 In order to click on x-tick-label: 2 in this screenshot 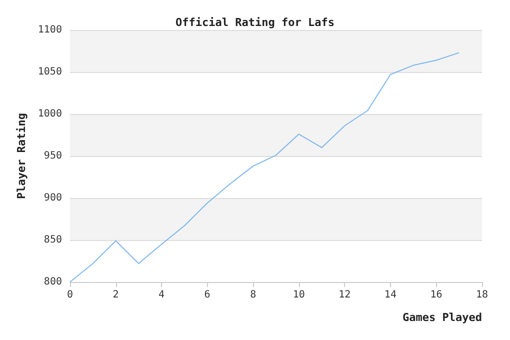, I will do `click(115, 295)`.